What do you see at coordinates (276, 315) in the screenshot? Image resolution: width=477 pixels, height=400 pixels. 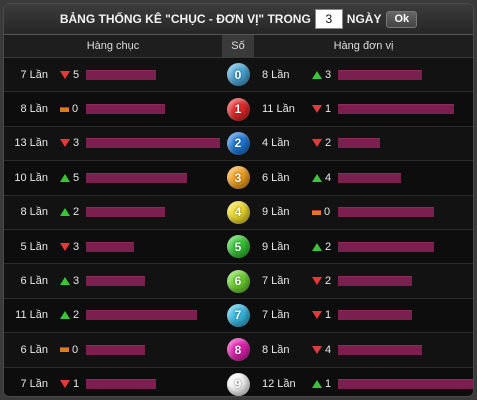 I see `units-count: 7 Lần` at bounding box center [276, 315].